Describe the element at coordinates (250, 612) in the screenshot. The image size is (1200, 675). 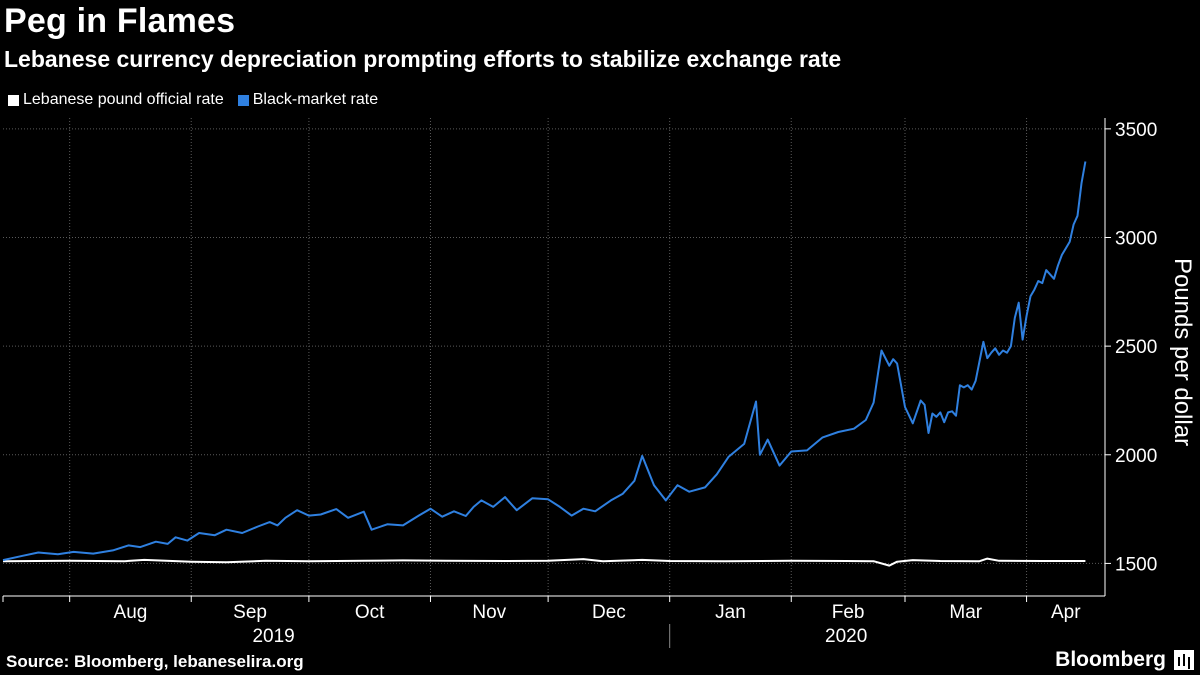
I see `x-tick-label: Sep` at that location.